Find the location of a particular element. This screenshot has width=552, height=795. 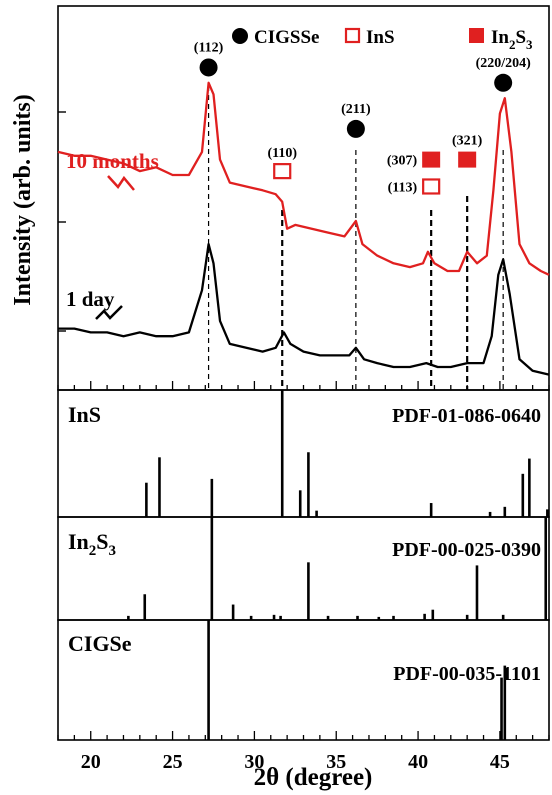

series-label-10-months: 10 months is located at coordinates (112, 161).